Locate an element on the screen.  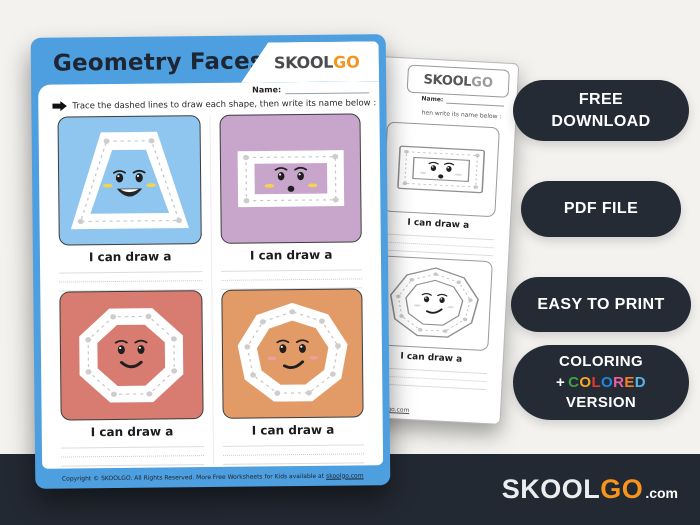
back-card-nonagon is located at coordinates (434, 303).